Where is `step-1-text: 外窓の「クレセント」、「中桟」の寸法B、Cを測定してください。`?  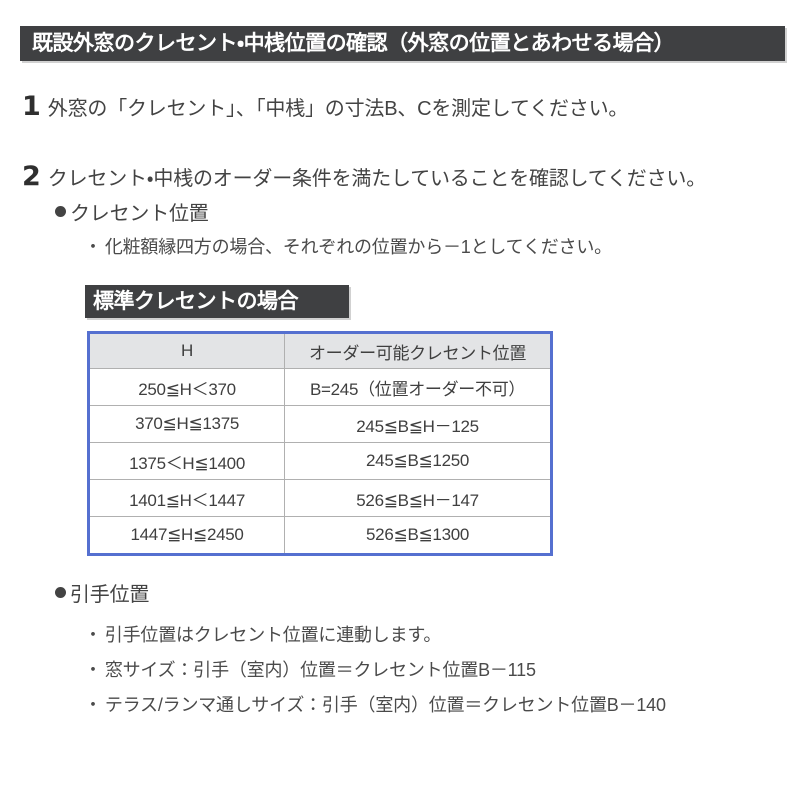
step-1-text: 外窓の「クレセント」、「中桟」の寸法B、Cを測定してください。 is located at coordinates (338, 109).